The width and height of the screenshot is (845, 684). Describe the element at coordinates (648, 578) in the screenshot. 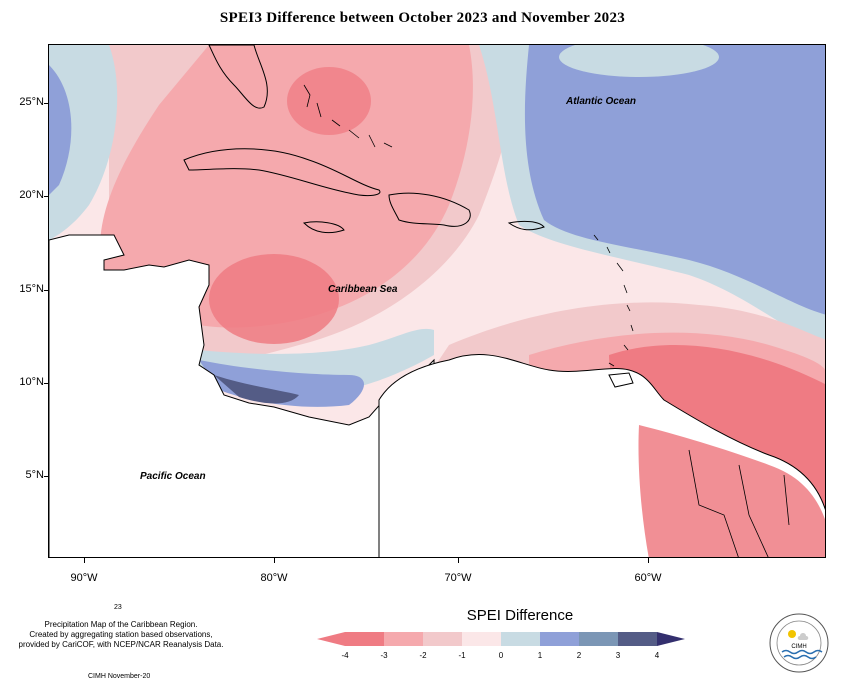

I see `lon-label-60: 60°W` at that location.